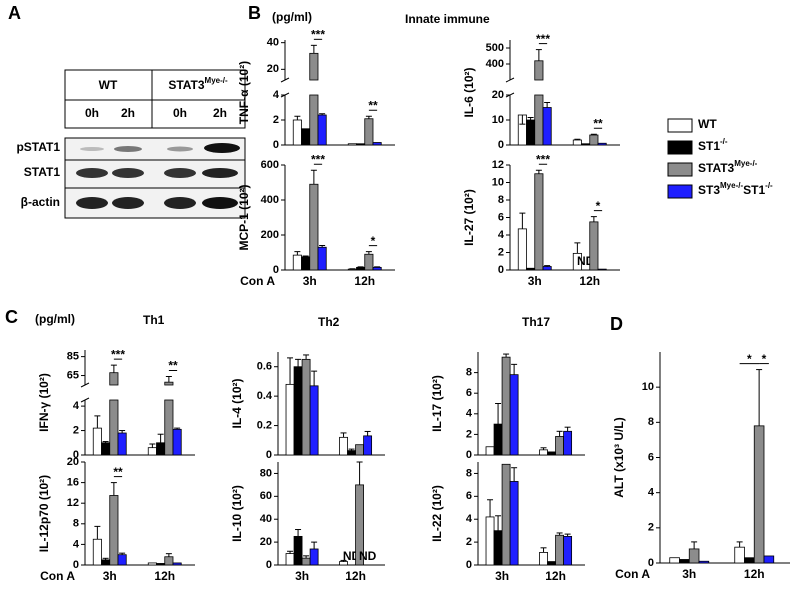 This screenshot has height=592, width=800. Describe the element at coordinates (186, 85) in the screenshot. I see `text: STAT3` at that location.